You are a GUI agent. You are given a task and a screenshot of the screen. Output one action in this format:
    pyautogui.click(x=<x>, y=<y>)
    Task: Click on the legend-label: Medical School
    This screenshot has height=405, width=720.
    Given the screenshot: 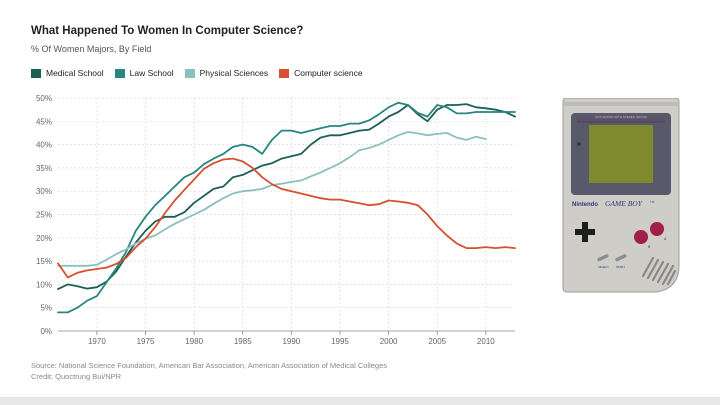 What is the action you would take?
    pyautogui.click(x=75, y=73)
    